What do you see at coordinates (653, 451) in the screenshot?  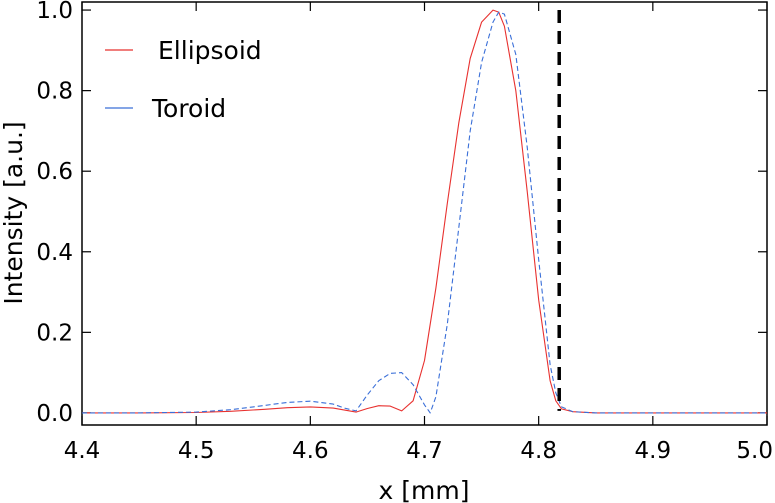 I see `x-tick-label: 4.9` at bounding box center [653, 451].